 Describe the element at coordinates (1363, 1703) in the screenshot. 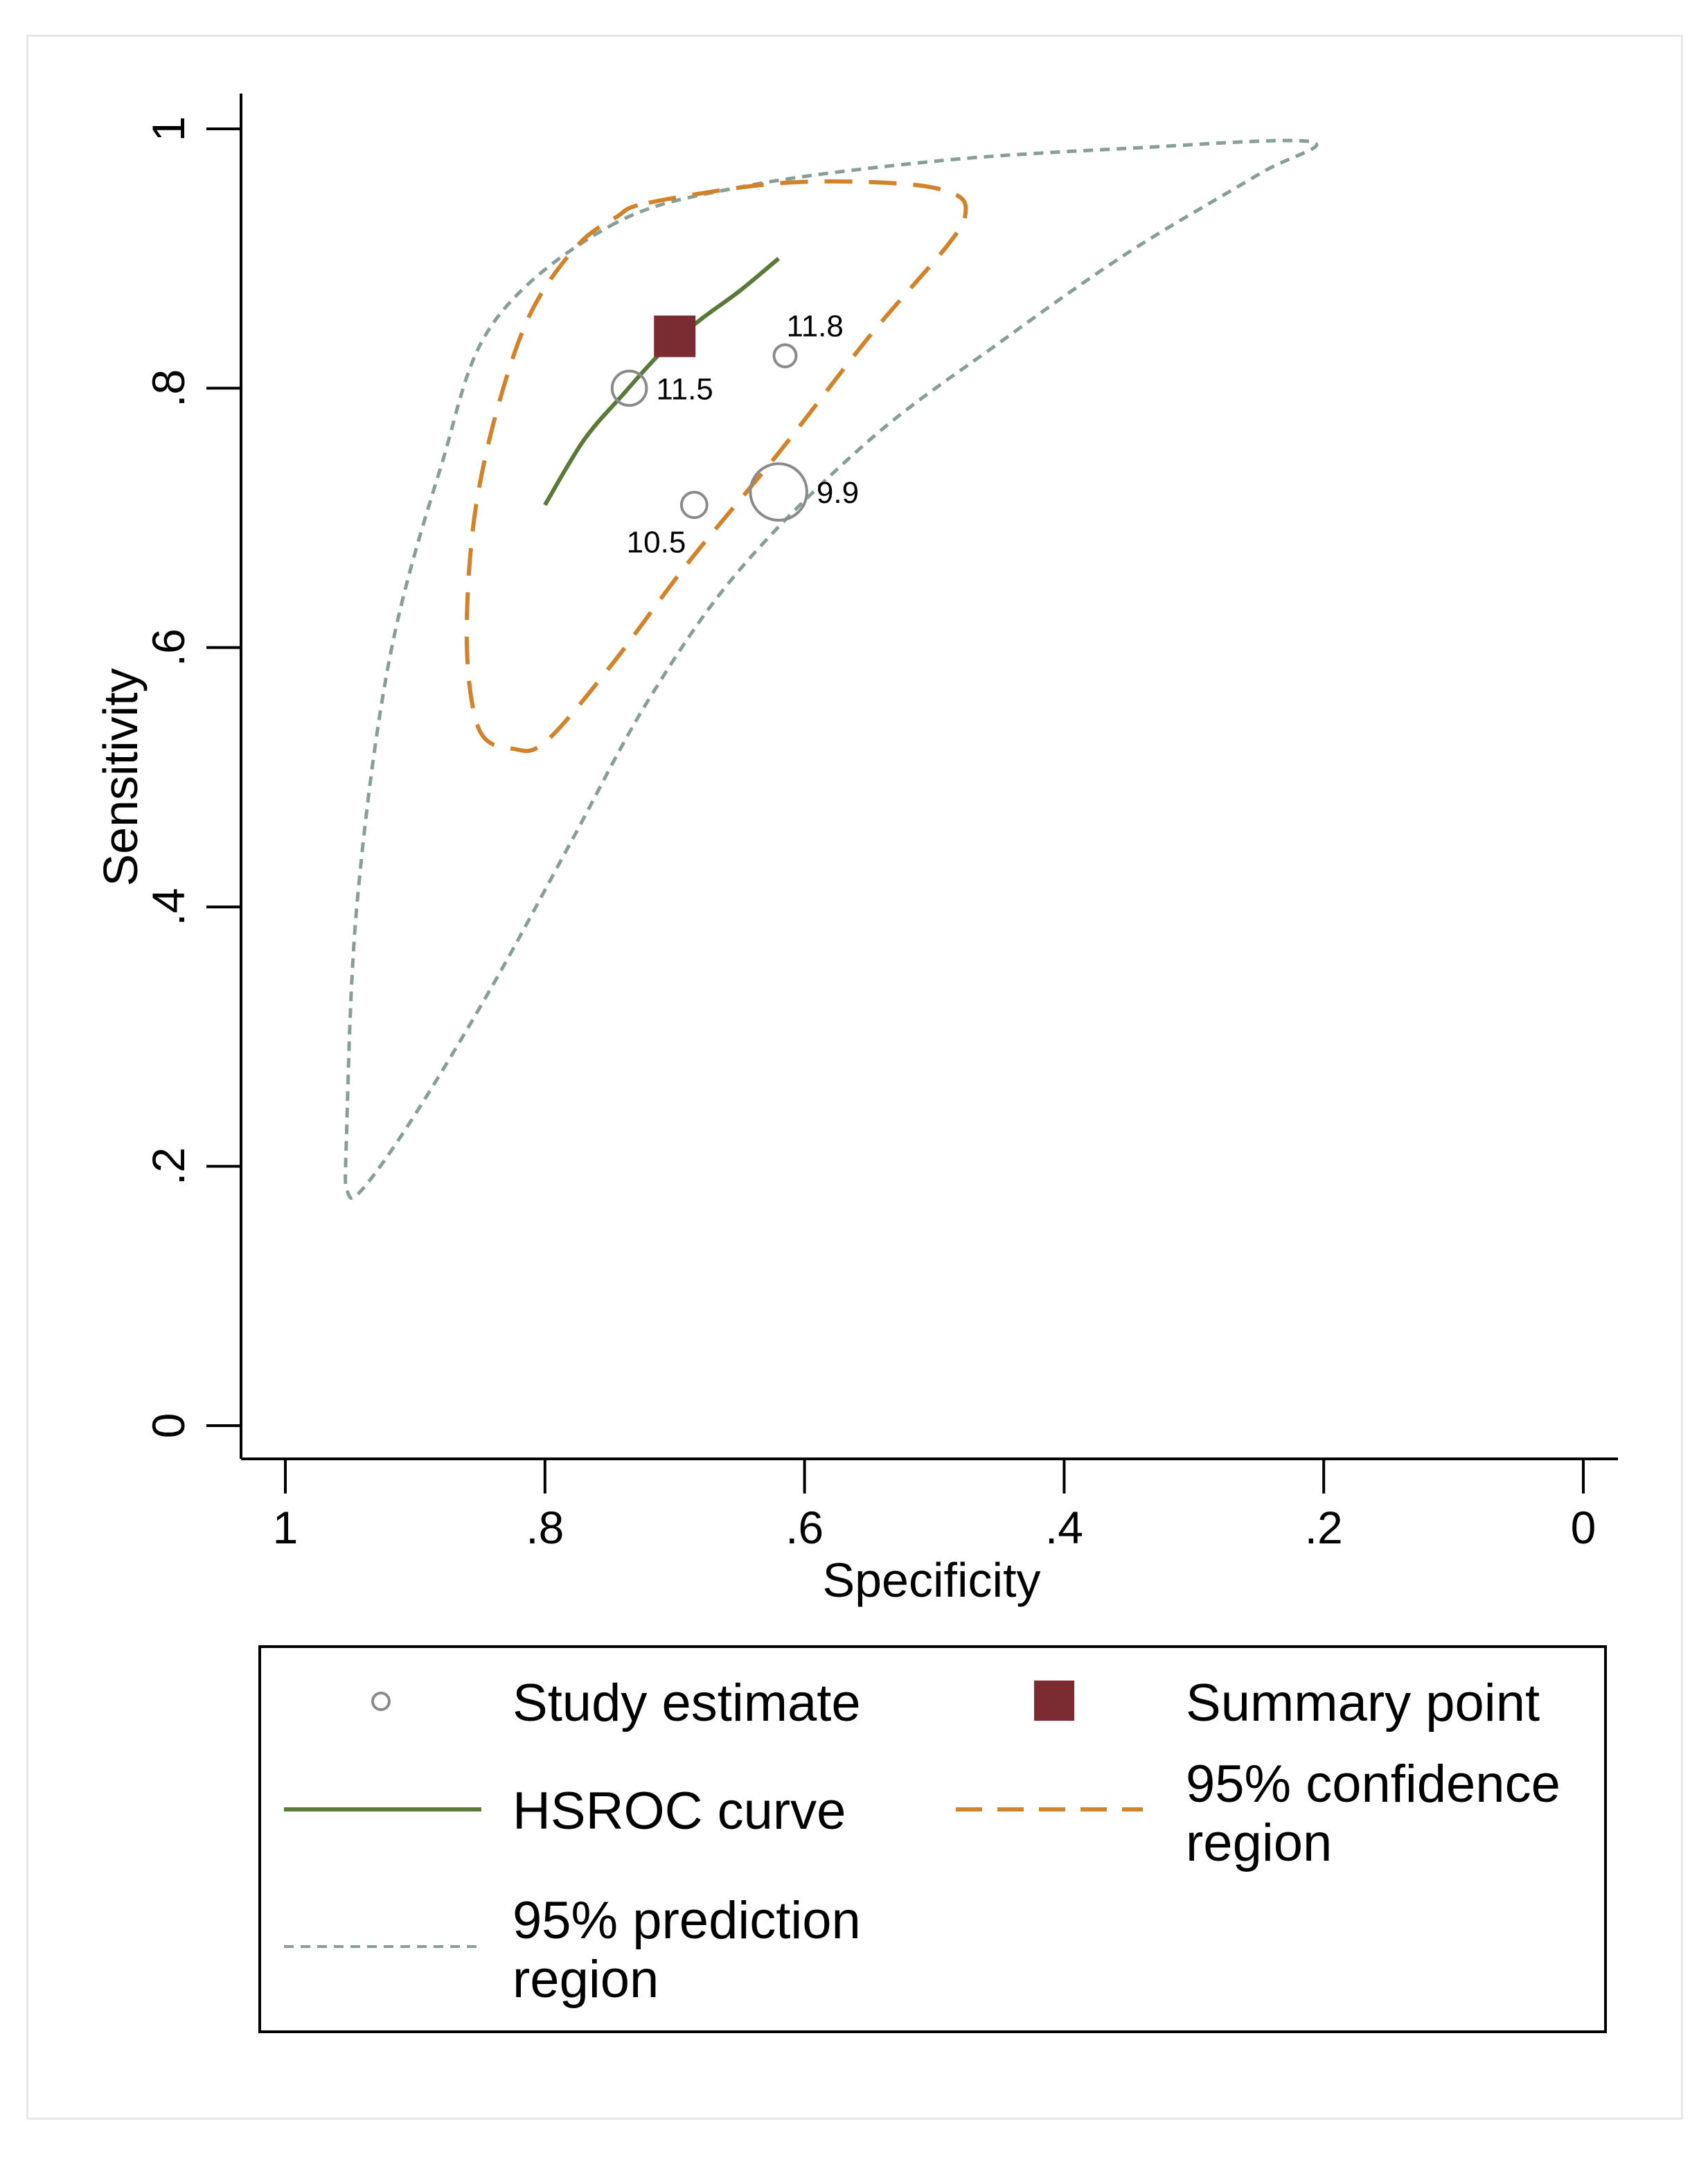

I see `legend-label-summary-point: Summary point` at that location.